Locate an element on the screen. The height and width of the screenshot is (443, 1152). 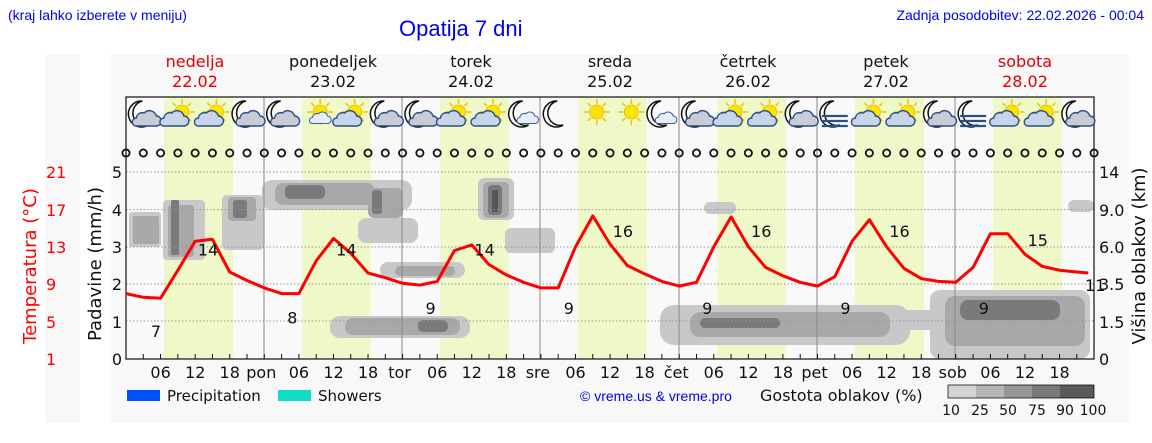
svg-text: 21 is located at coordinates (56, 172).